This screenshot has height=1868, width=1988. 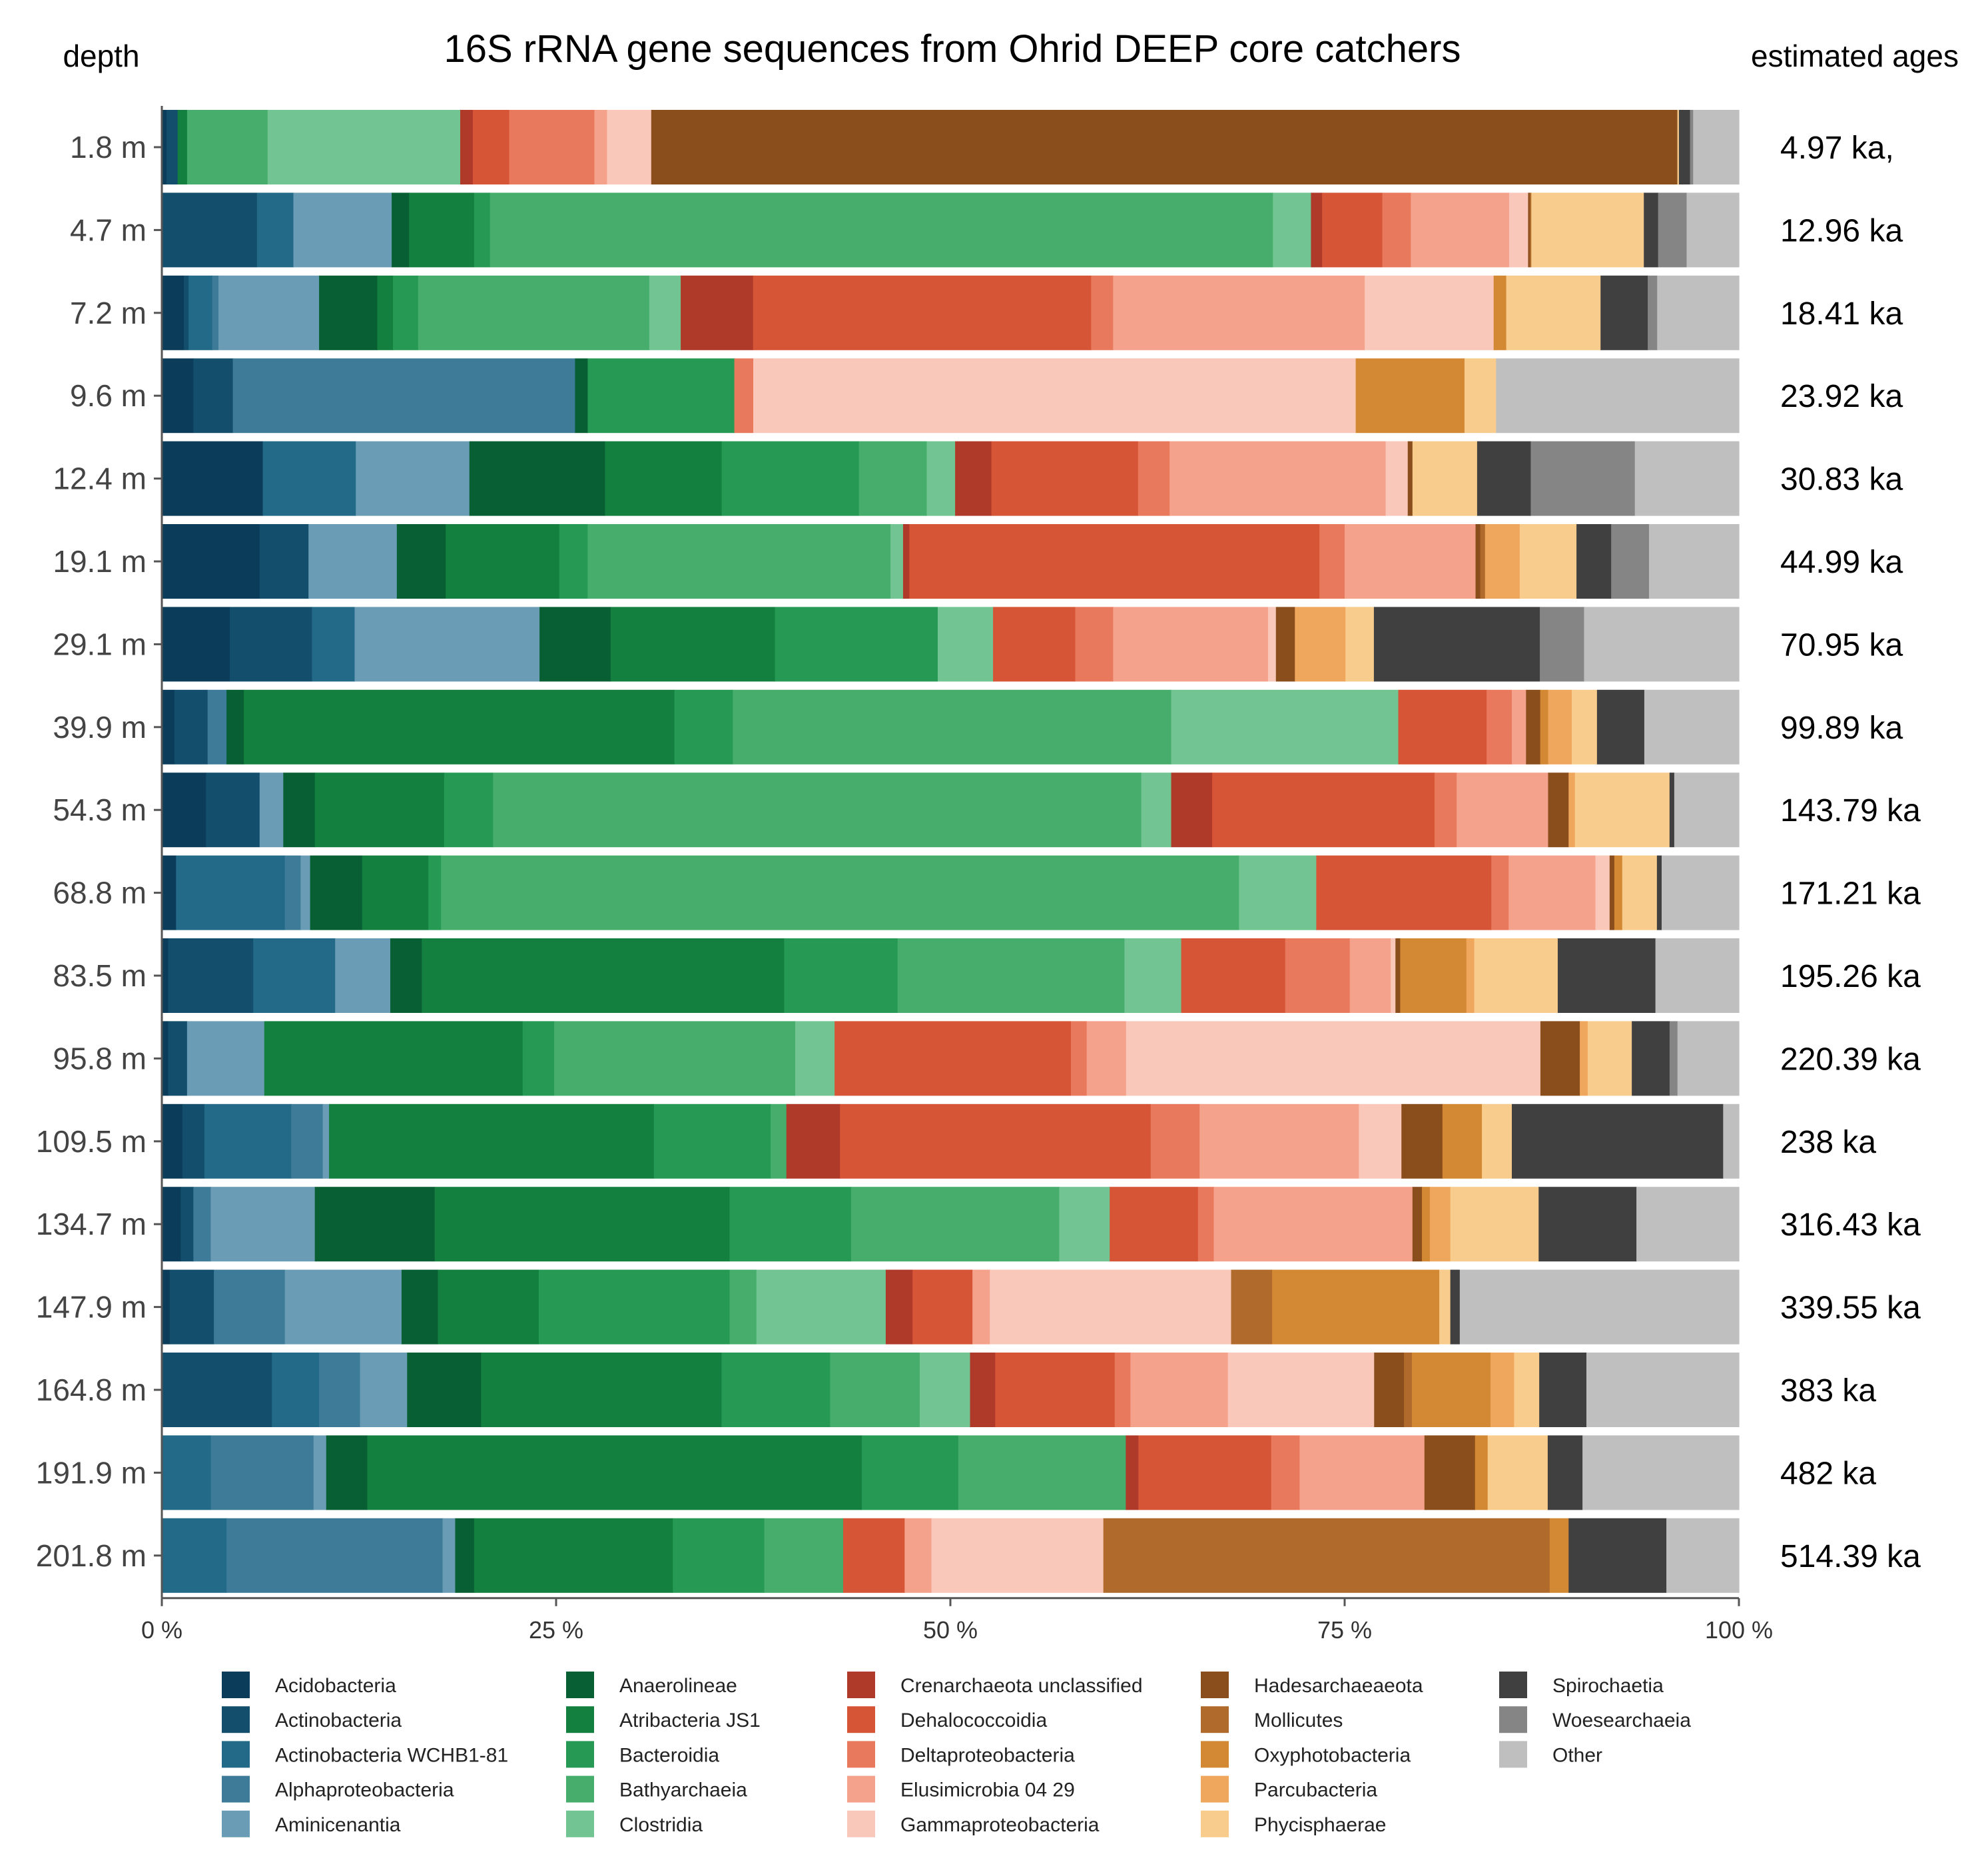 What do you see at coordinates (1285, 727) in the screenshot?
I see `bar-segment-clostridia` at bounding box center [1285, 727].